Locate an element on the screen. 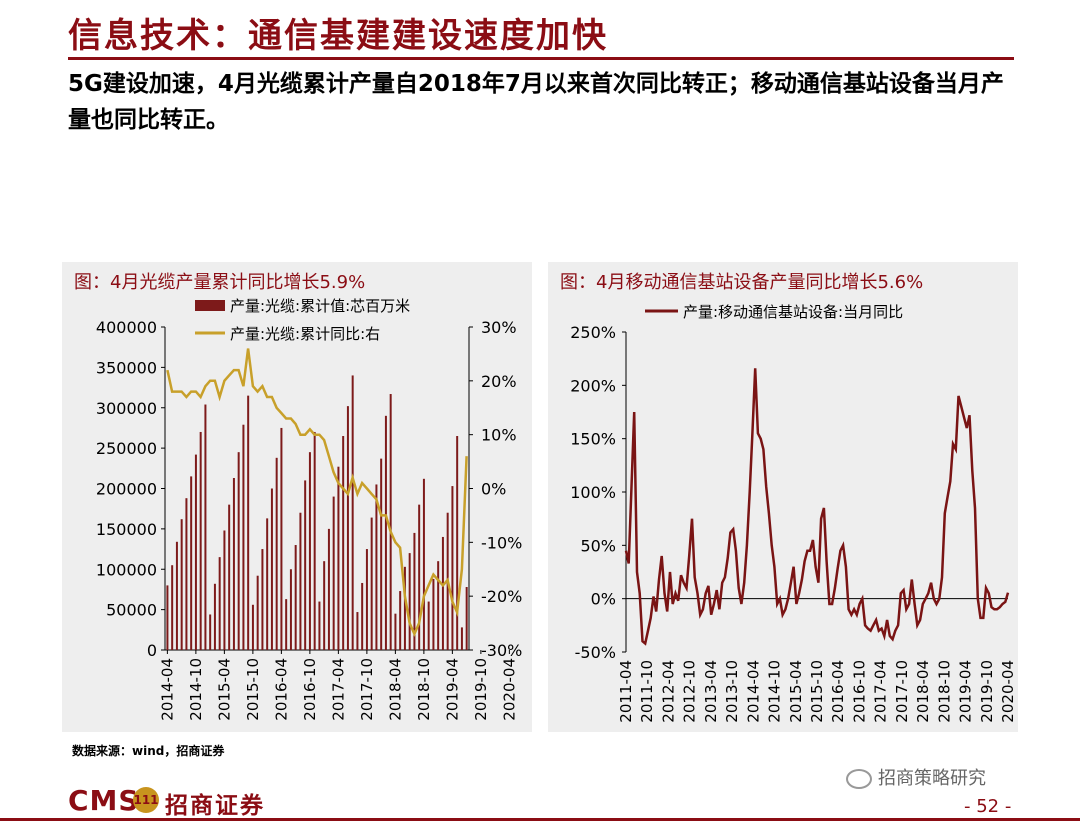 This screenshot has width=1080, height=825. left-chart-title: 图：4月光缆产量累计同比增长5.9% is located at coordinates (220, 282).